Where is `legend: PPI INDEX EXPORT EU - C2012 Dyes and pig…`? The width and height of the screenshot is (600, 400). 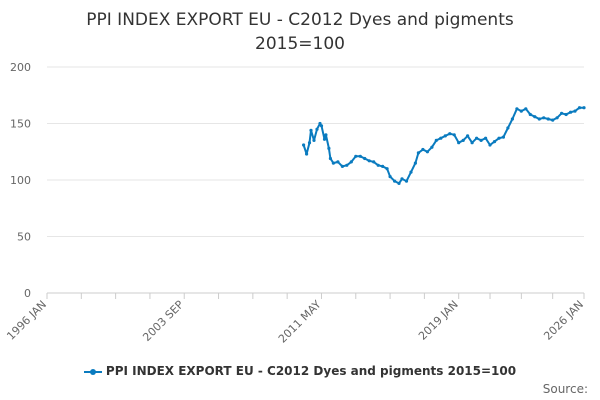
legend: PPI INDEX EXPORT EU - C2012 Dyes and pig… is located at coordinates (300, 371).